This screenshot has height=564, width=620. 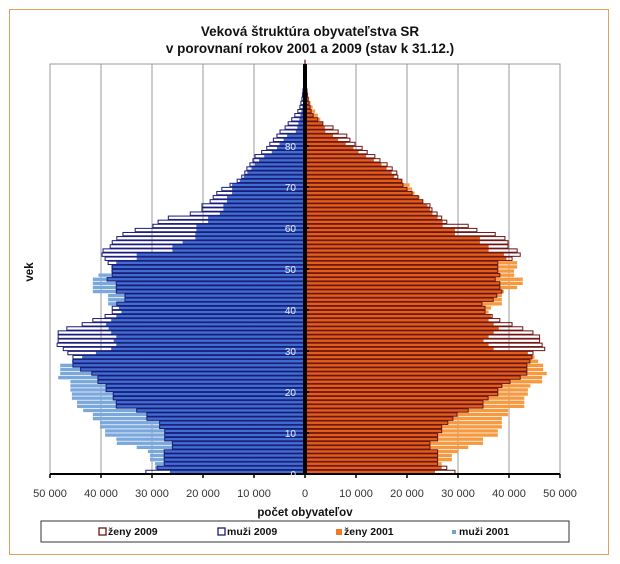 What do you see at coordinates (305, 513) in the screenshot?
I see `x-axis-label: počet obyvateľov` at bounding box center [305, 513].